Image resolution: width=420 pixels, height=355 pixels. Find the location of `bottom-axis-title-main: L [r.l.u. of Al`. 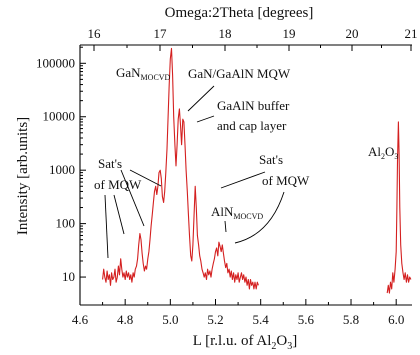

bottom-axis-title-main: L [r.l.u. of Al is located at coordinates (232, 341).